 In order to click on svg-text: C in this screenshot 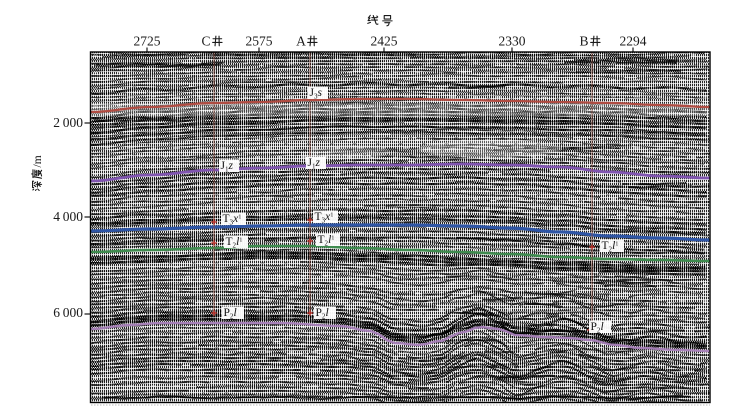, I will do `click(205, 41)`.